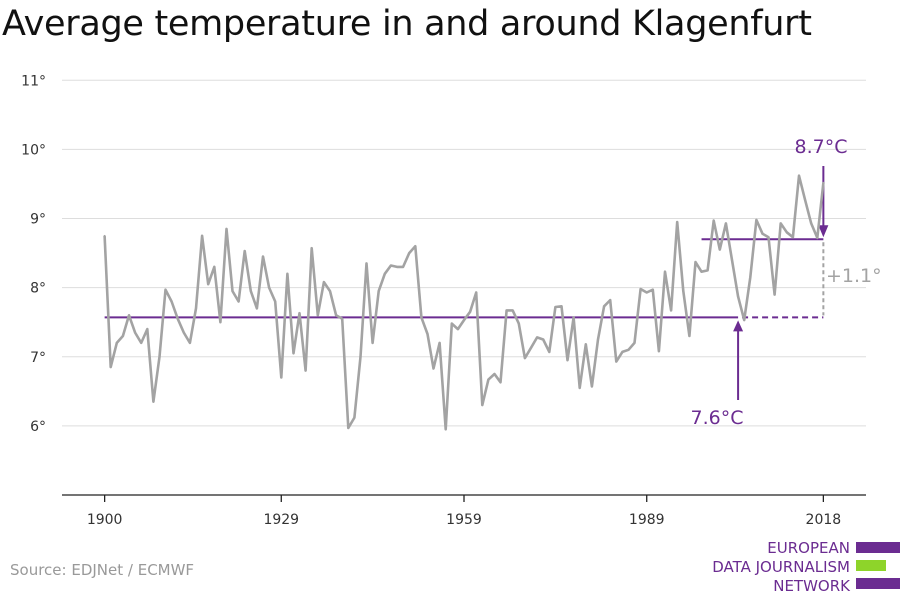 The image size is (900, 600). What do you see at coordinates (824, 520) in the screenshot?
I see `x-tick-label: 2018` at bounding box center [824, 520].